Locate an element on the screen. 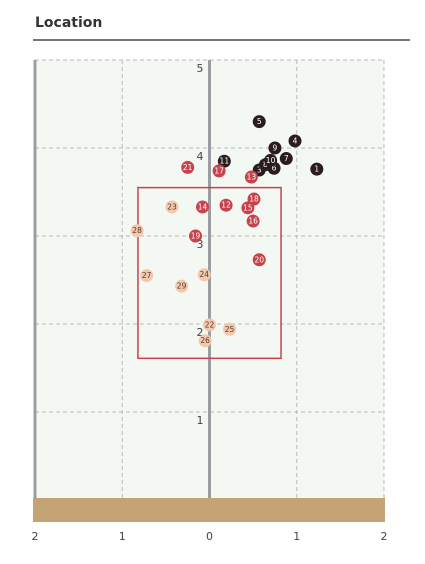  point-label: 20 is located at coordinates (259, 259).